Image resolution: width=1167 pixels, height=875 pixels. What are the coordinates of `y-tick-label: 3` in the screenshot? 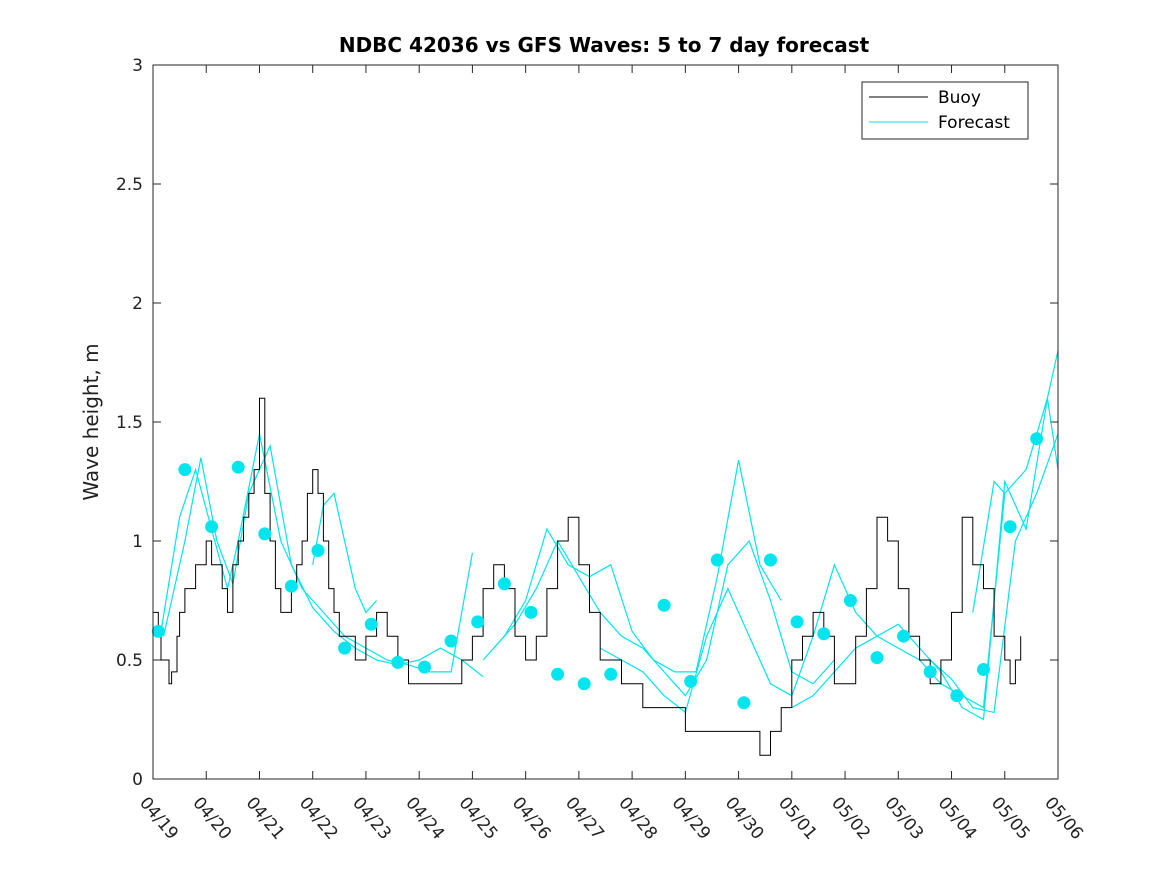 It's located at (137, 66).